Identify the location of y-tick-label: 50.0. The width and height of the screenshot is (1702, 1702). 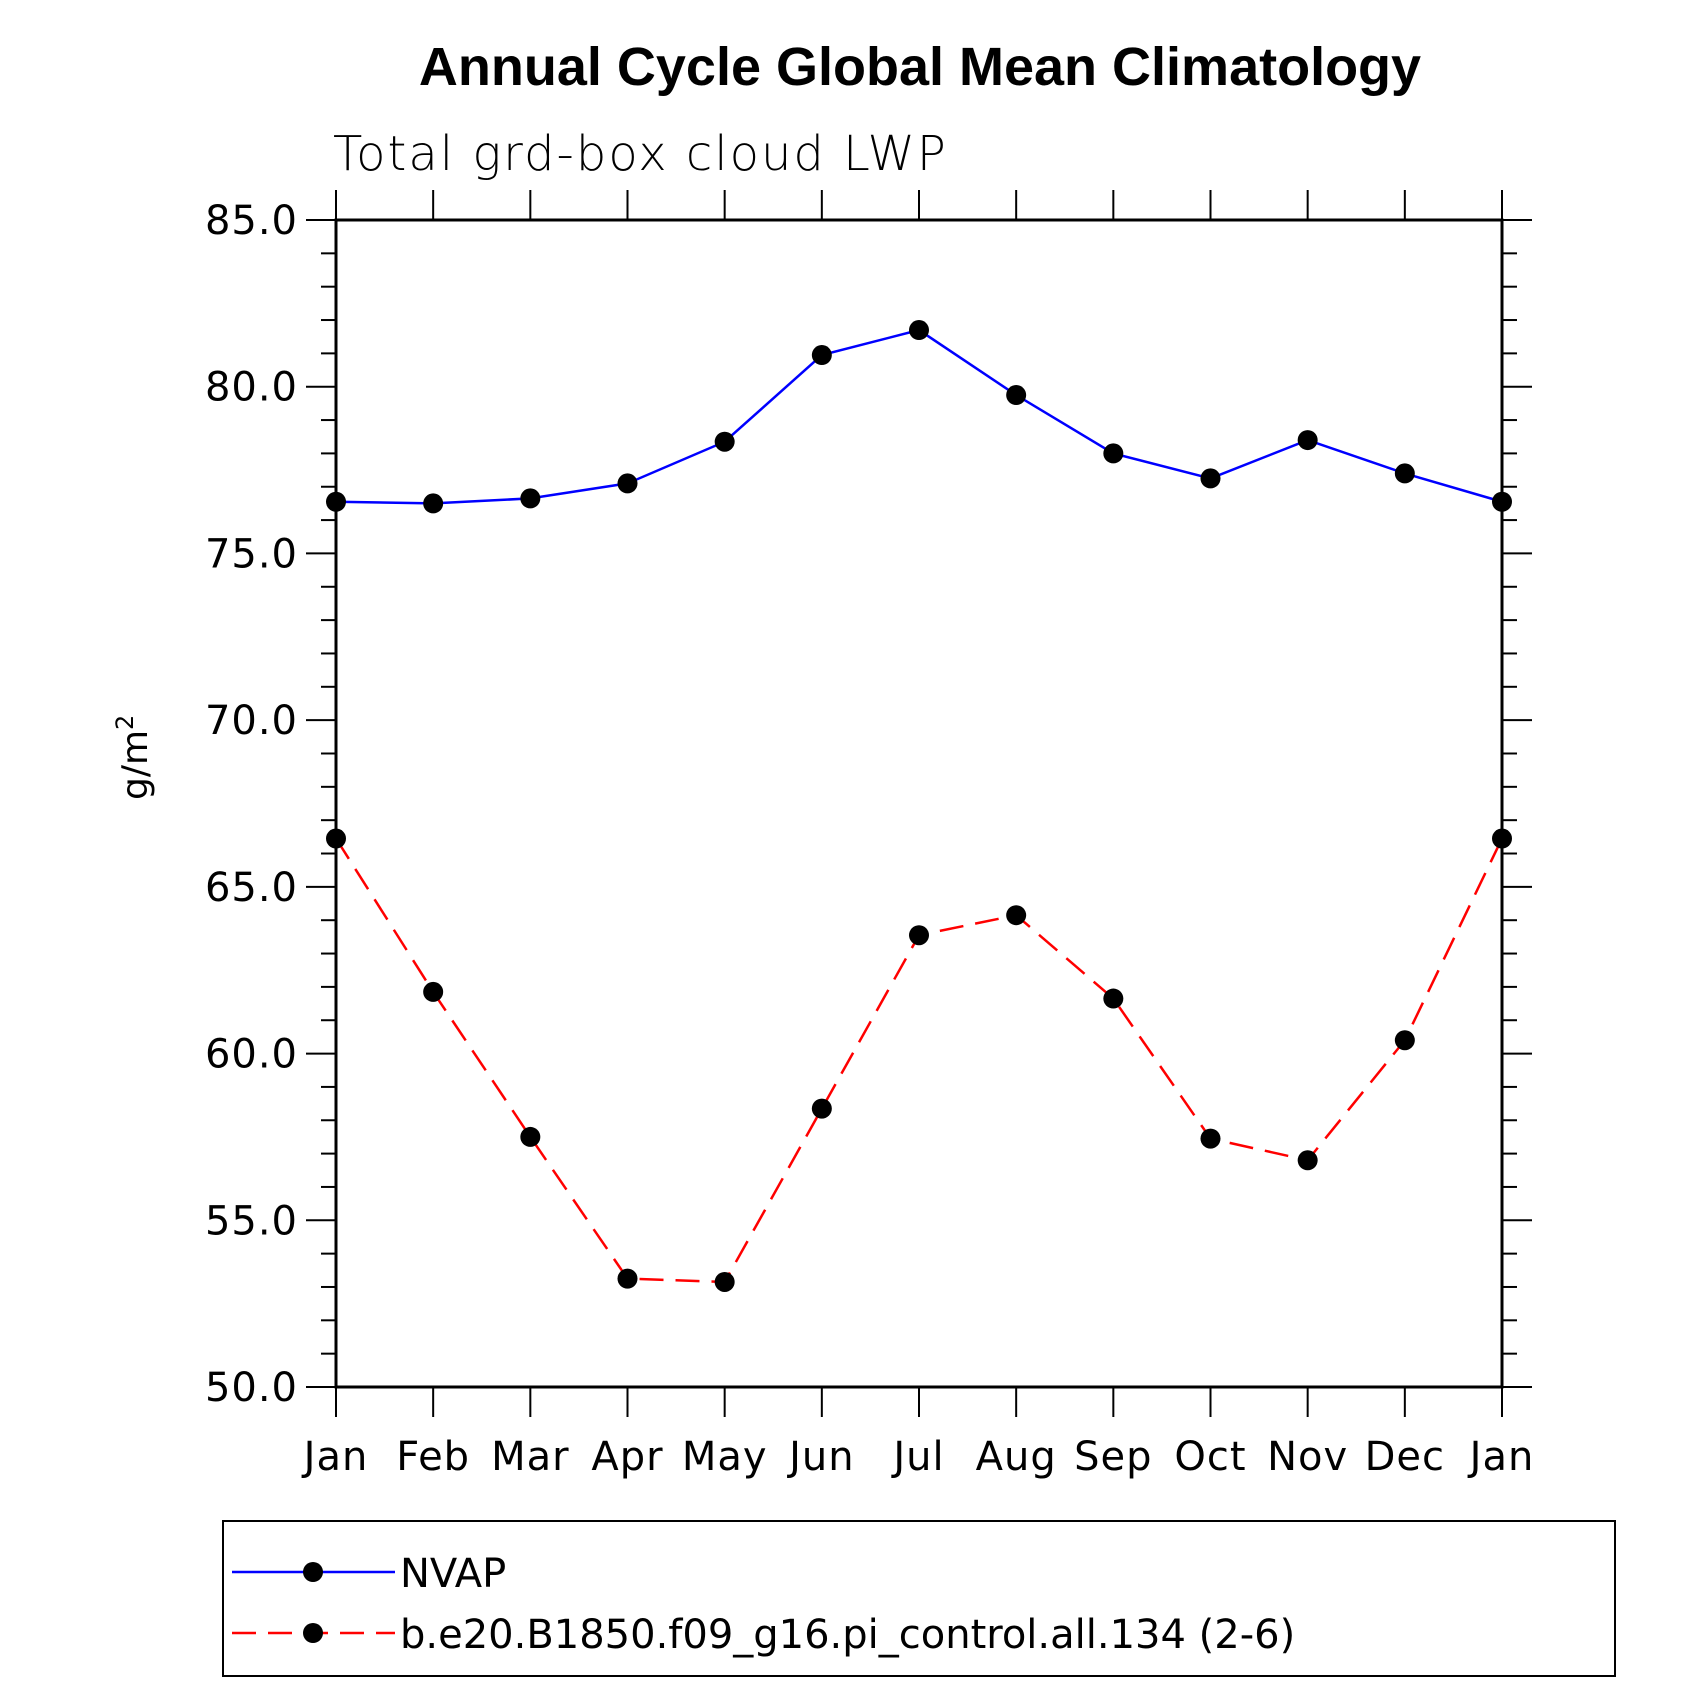
(251, 1388).